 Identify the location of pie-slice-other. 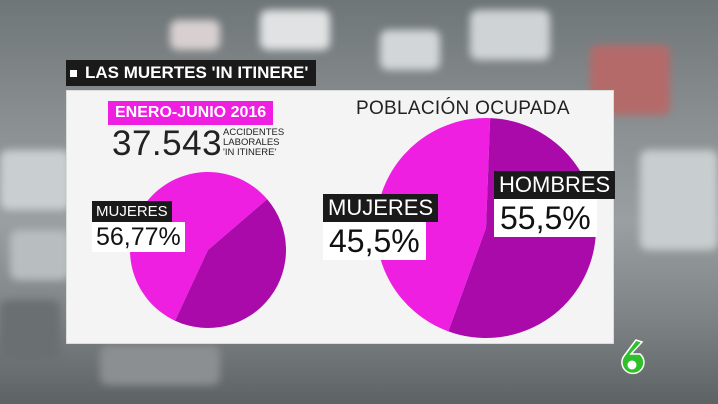
(230, 263).